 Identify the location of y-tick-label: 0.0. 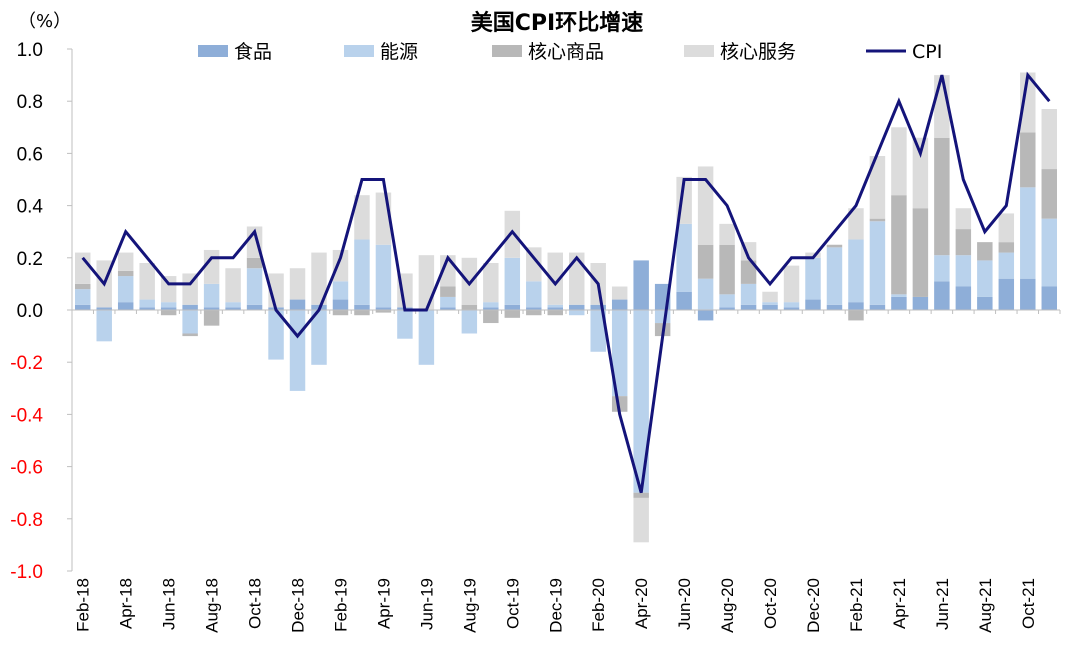
(30, 311).